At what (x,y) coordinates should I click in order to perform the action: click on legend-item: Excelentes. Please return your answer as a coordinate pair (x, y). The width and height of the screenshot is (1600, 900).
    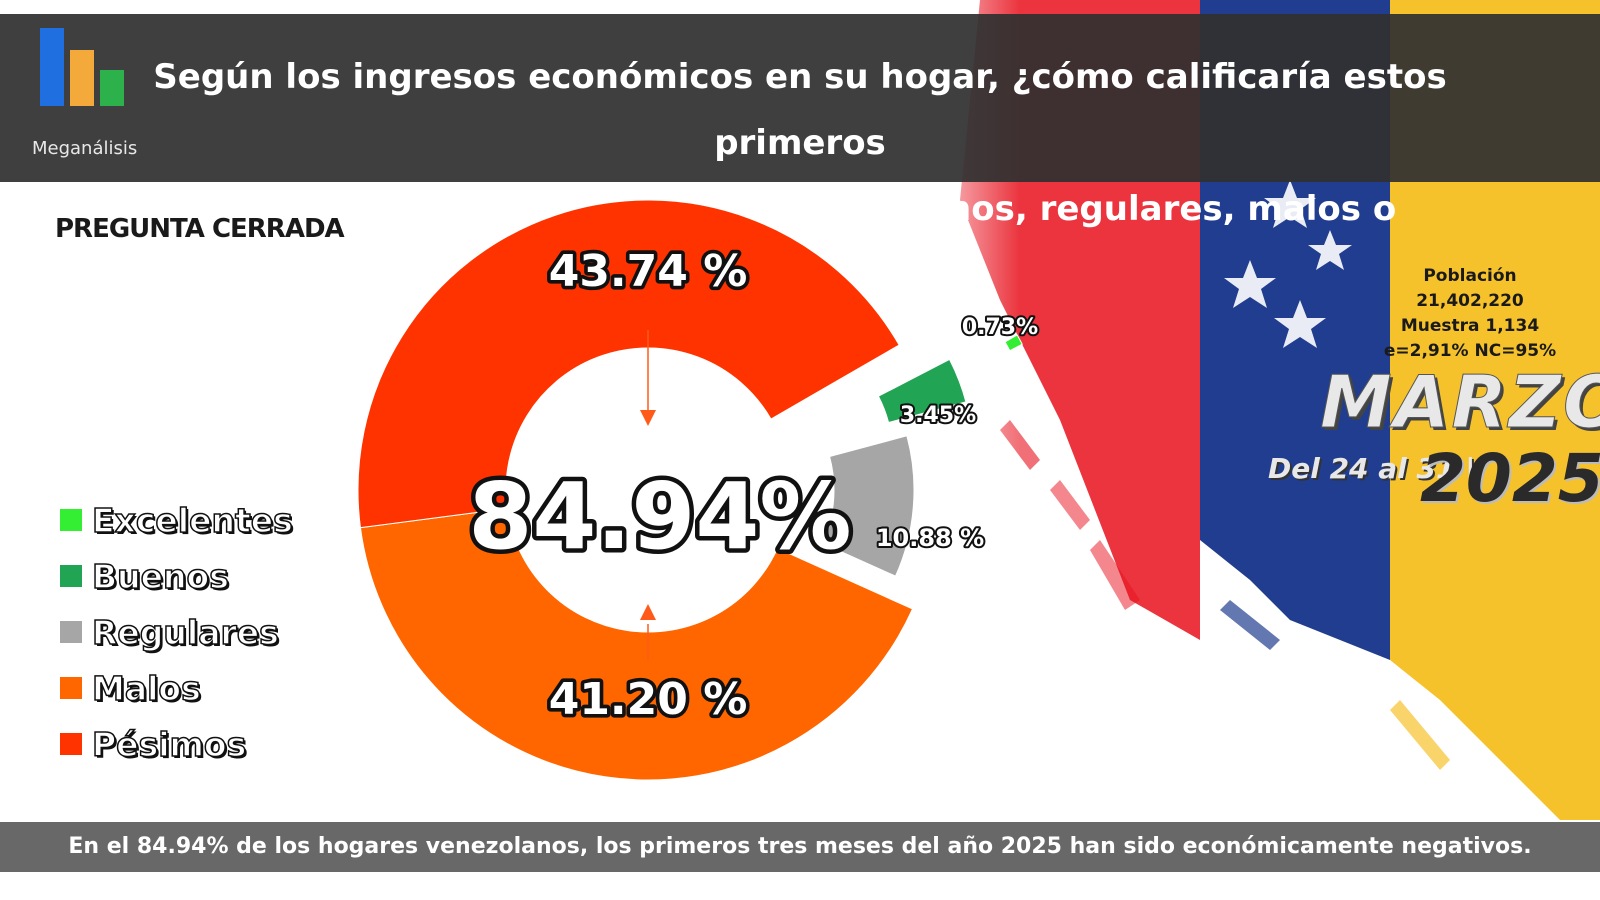
    Looking at the image, I should click on (177, 520).